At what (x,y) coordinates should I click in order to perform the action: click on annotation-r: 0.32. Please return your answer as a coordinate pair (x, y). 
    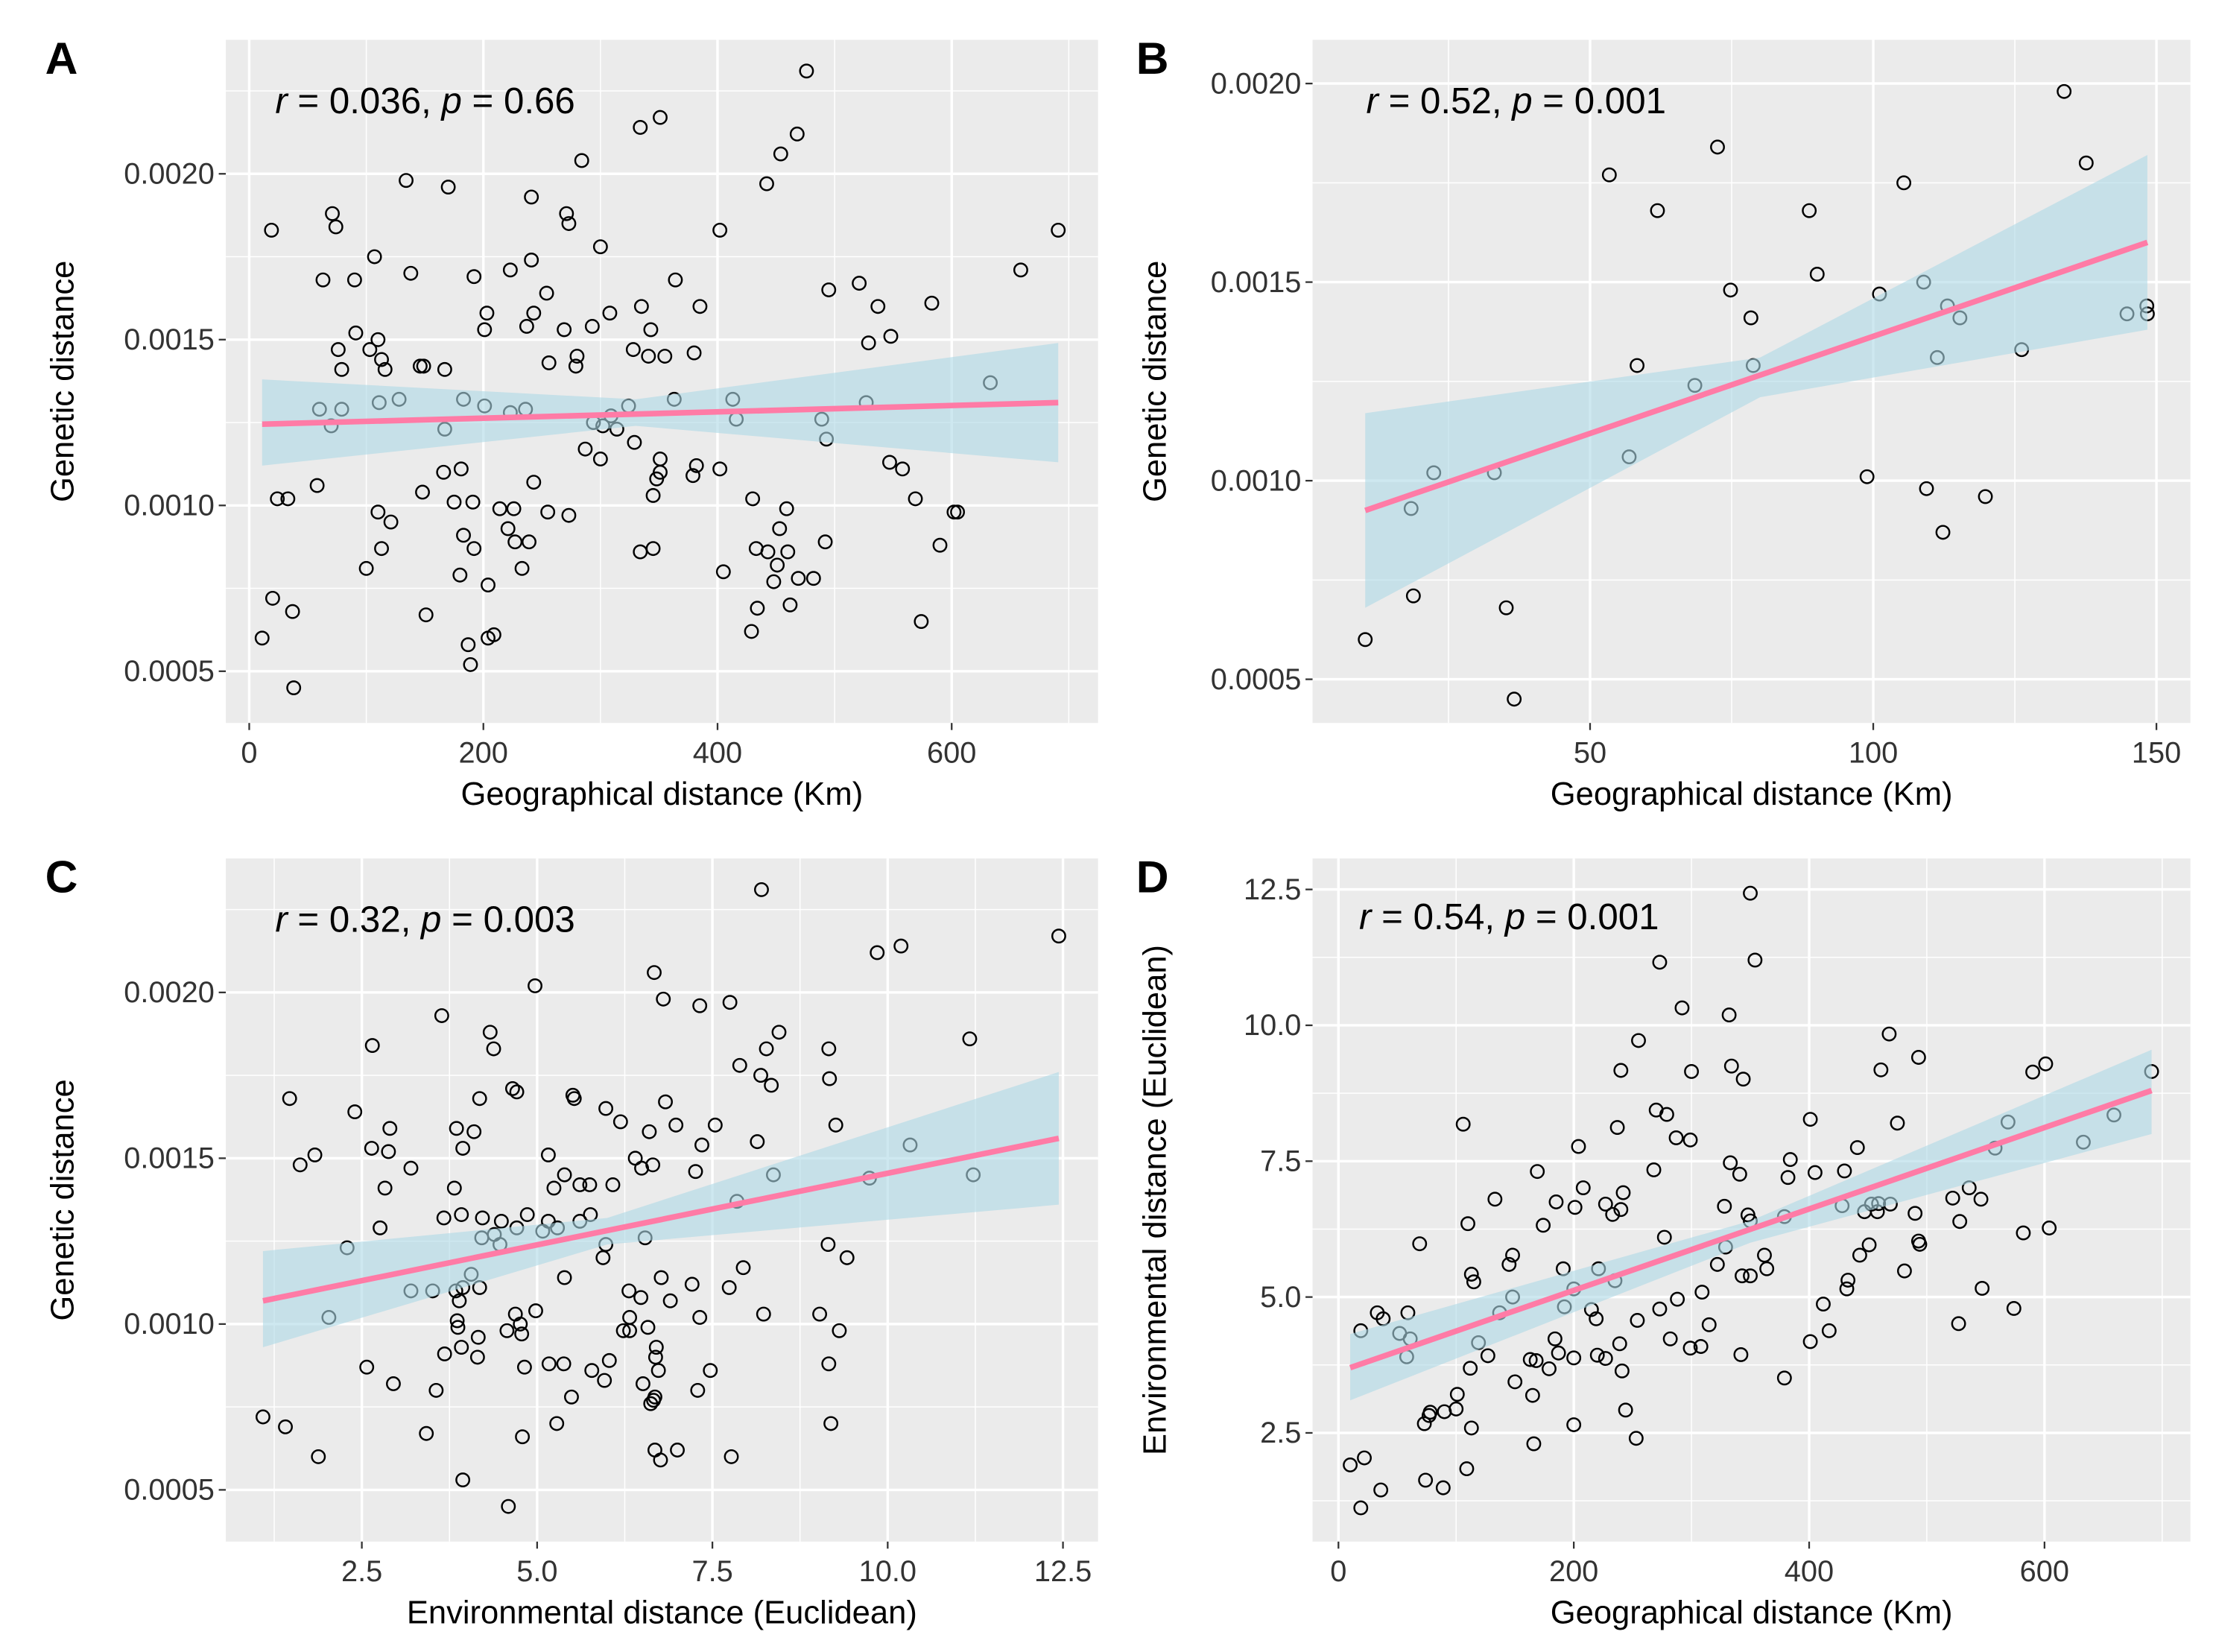
    Looking at the image, I should click on (365, 920).